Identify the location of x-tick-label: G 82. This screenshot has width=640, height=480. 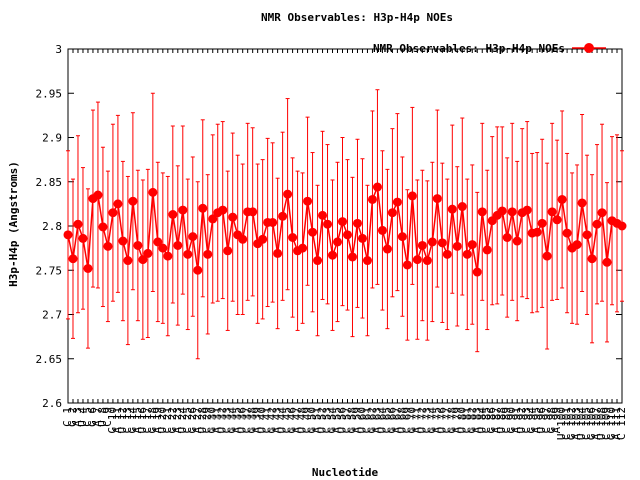
(471, 420).